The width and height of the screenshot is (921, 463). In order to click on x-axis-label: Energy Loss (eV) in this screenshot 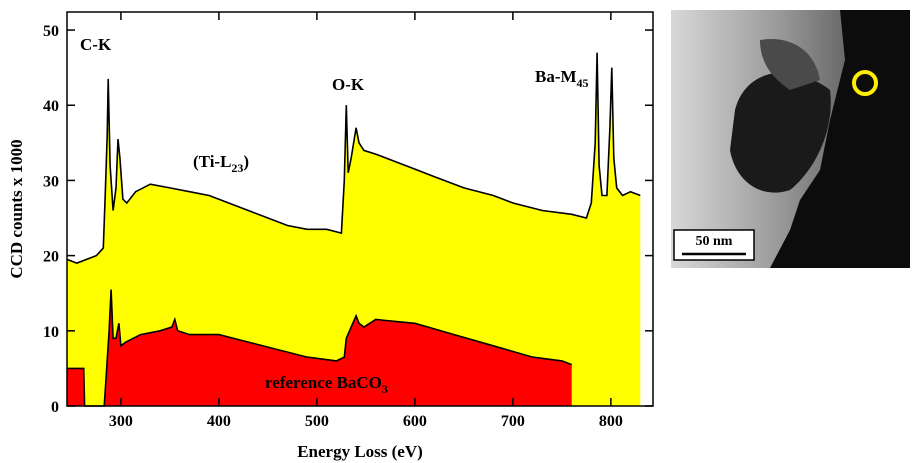, I will do `click(360, 451)`.